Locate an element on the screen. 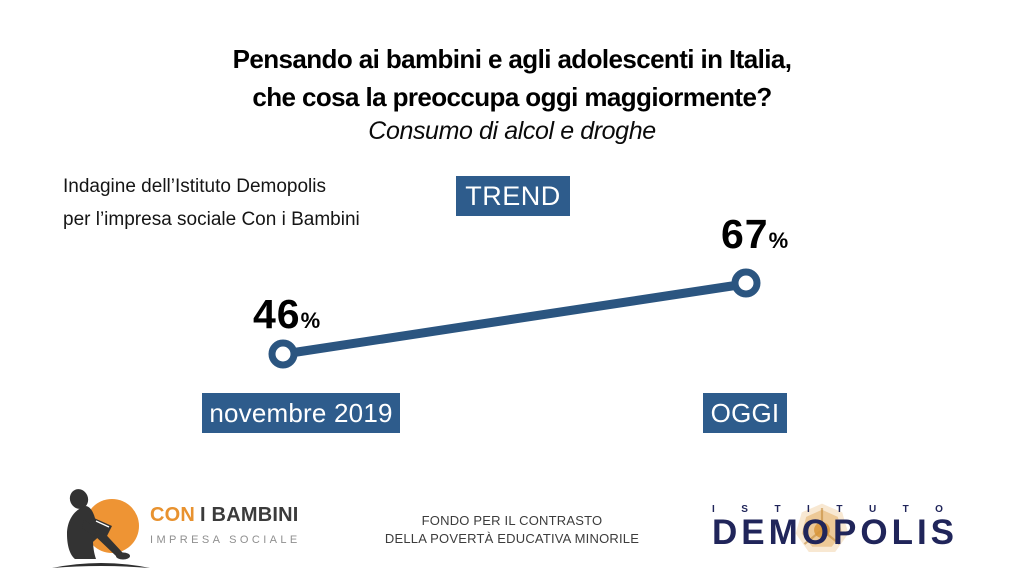 The height and width of the screenshot is (576, 1024). demopolis-logo: ISTITUTO DEMOPOLIS is located at coordinates (841, 527).